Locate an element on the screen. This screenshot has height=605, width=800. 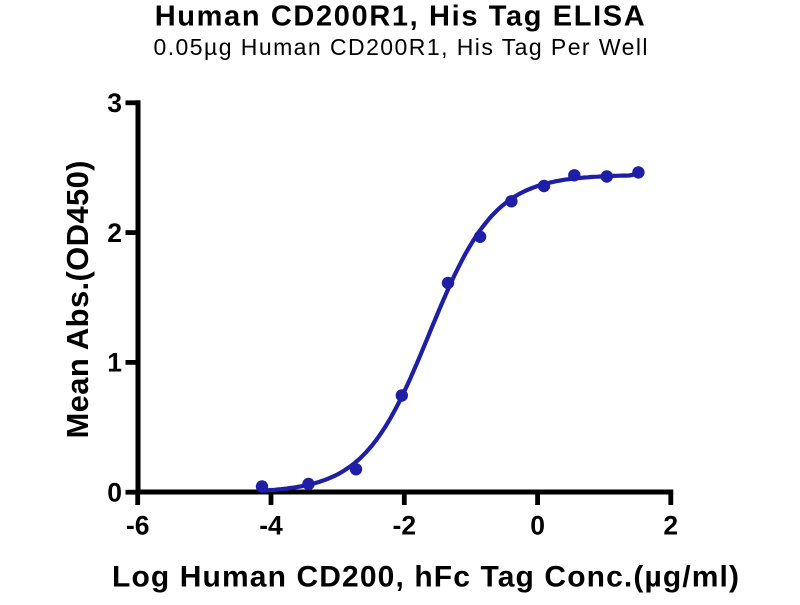
svg-text: Human CD200R1, His Tag ELISA is located at coordinates (400, 16).